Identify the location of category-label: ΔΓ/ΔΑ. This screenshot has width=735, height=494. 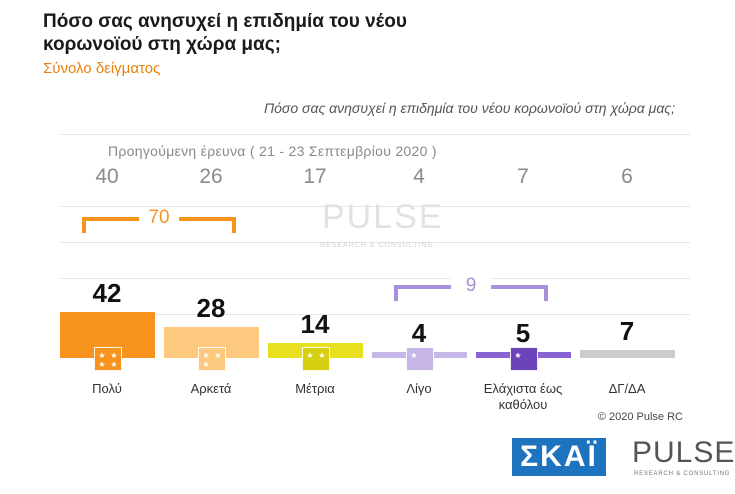
(627, 388).